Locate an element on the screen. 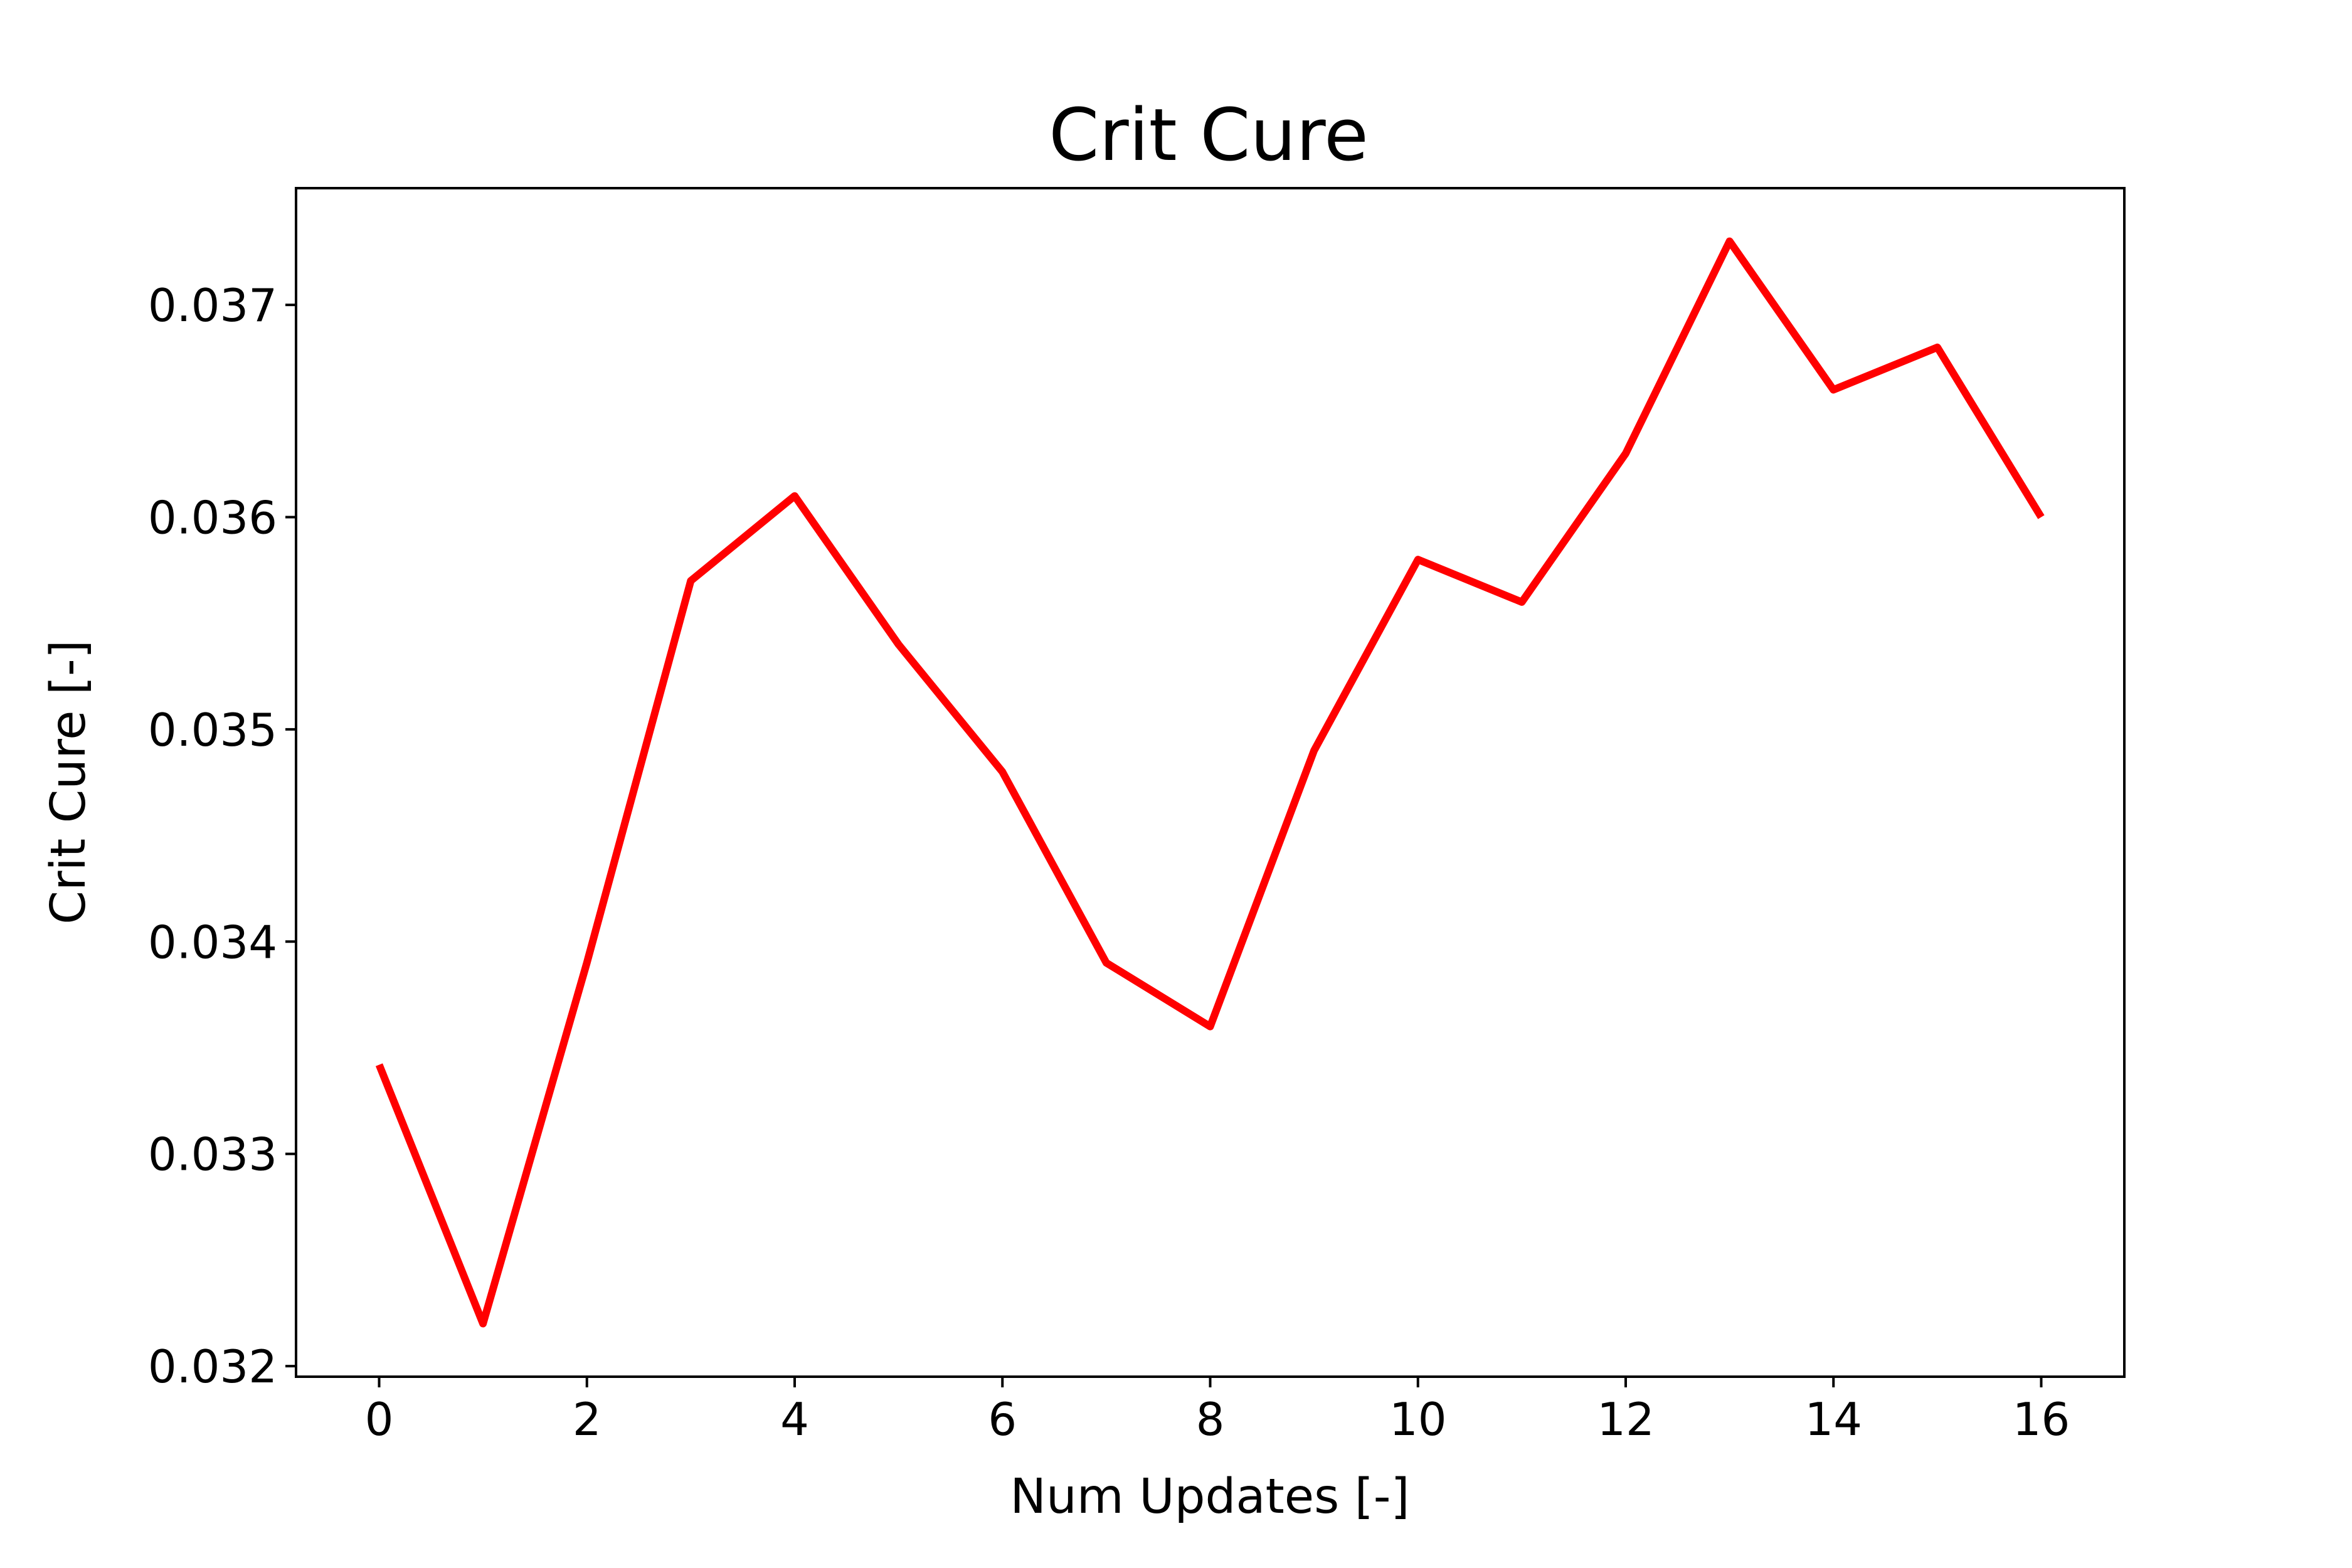 The height and width of the screenshot is (1568, 2352). x-axis-label: Num Updates [-] is located at coordinates (1209, 1497).